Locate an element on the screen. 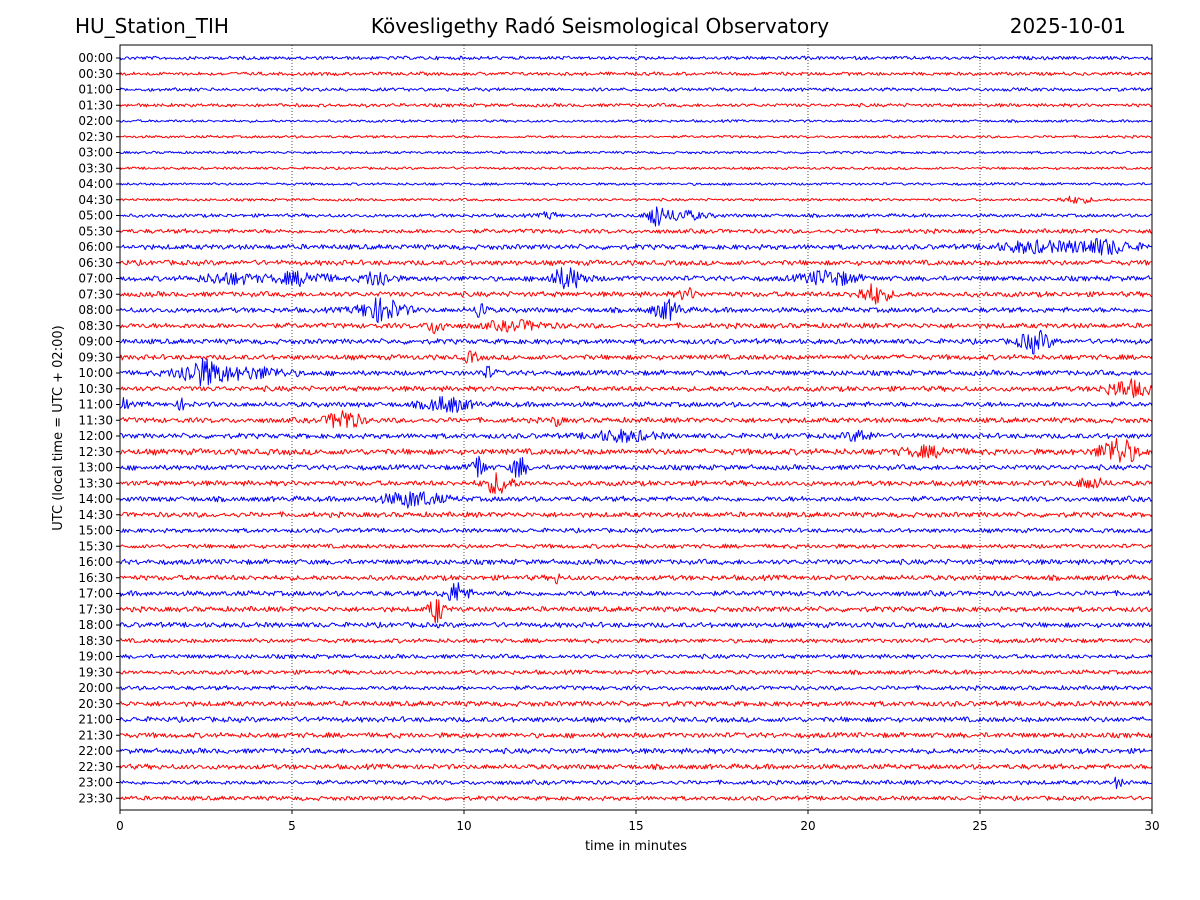 This screenshot has height=900, width=1200. y-tick-label: 07:30 is located at coordinates (95, 294).